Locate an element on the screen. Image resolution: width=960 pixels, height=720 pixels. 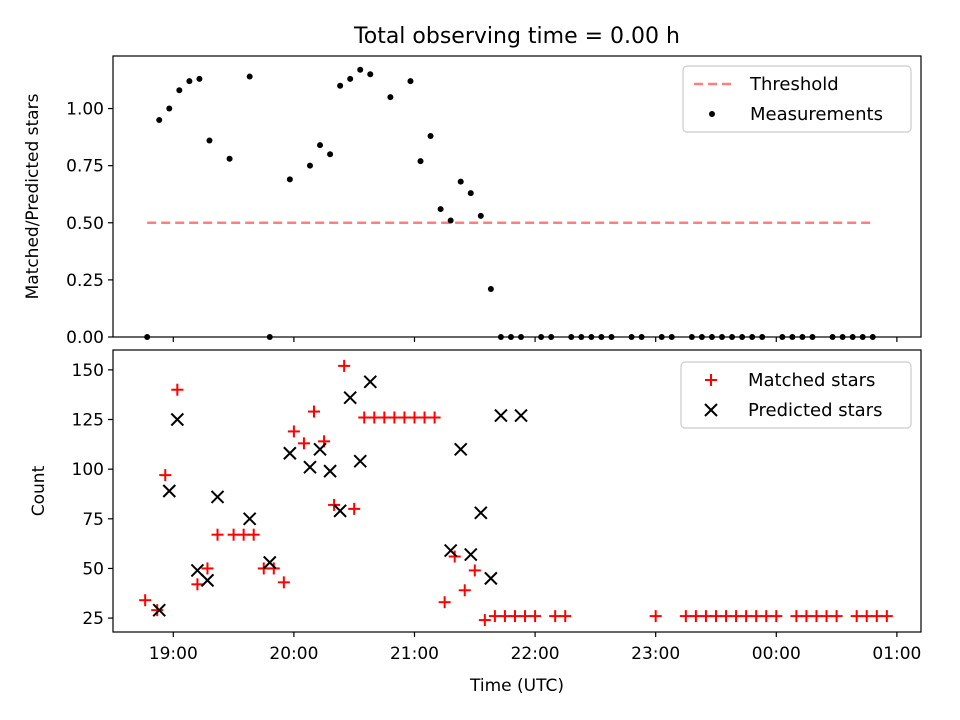
legend-matched-swatch is located at coordinates (711, 380).